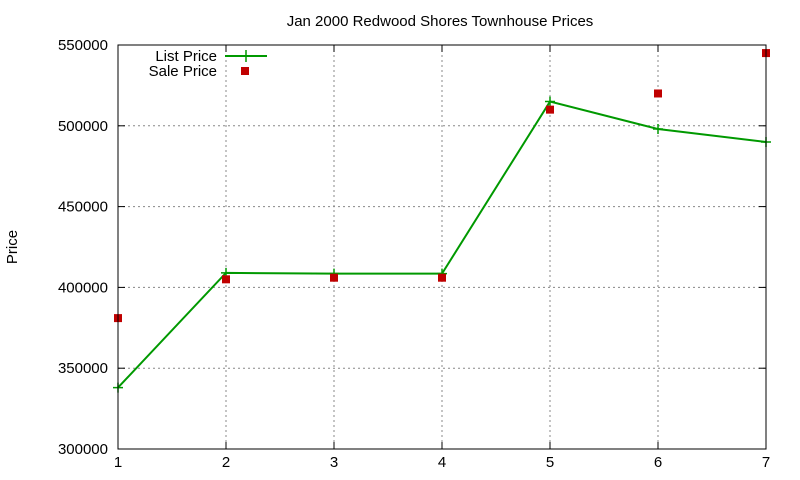  What do you see at coordinates (550, 462) in the screenshot?
I see `x-tick-label: 5` at bounding box center [550, 462].